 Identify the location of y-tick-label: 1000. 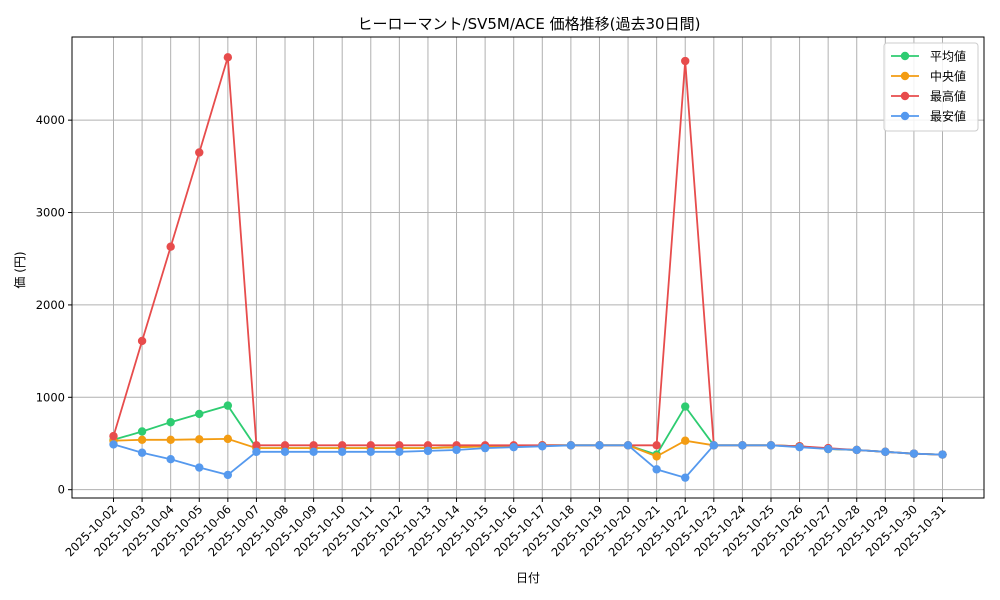
(50, 397).